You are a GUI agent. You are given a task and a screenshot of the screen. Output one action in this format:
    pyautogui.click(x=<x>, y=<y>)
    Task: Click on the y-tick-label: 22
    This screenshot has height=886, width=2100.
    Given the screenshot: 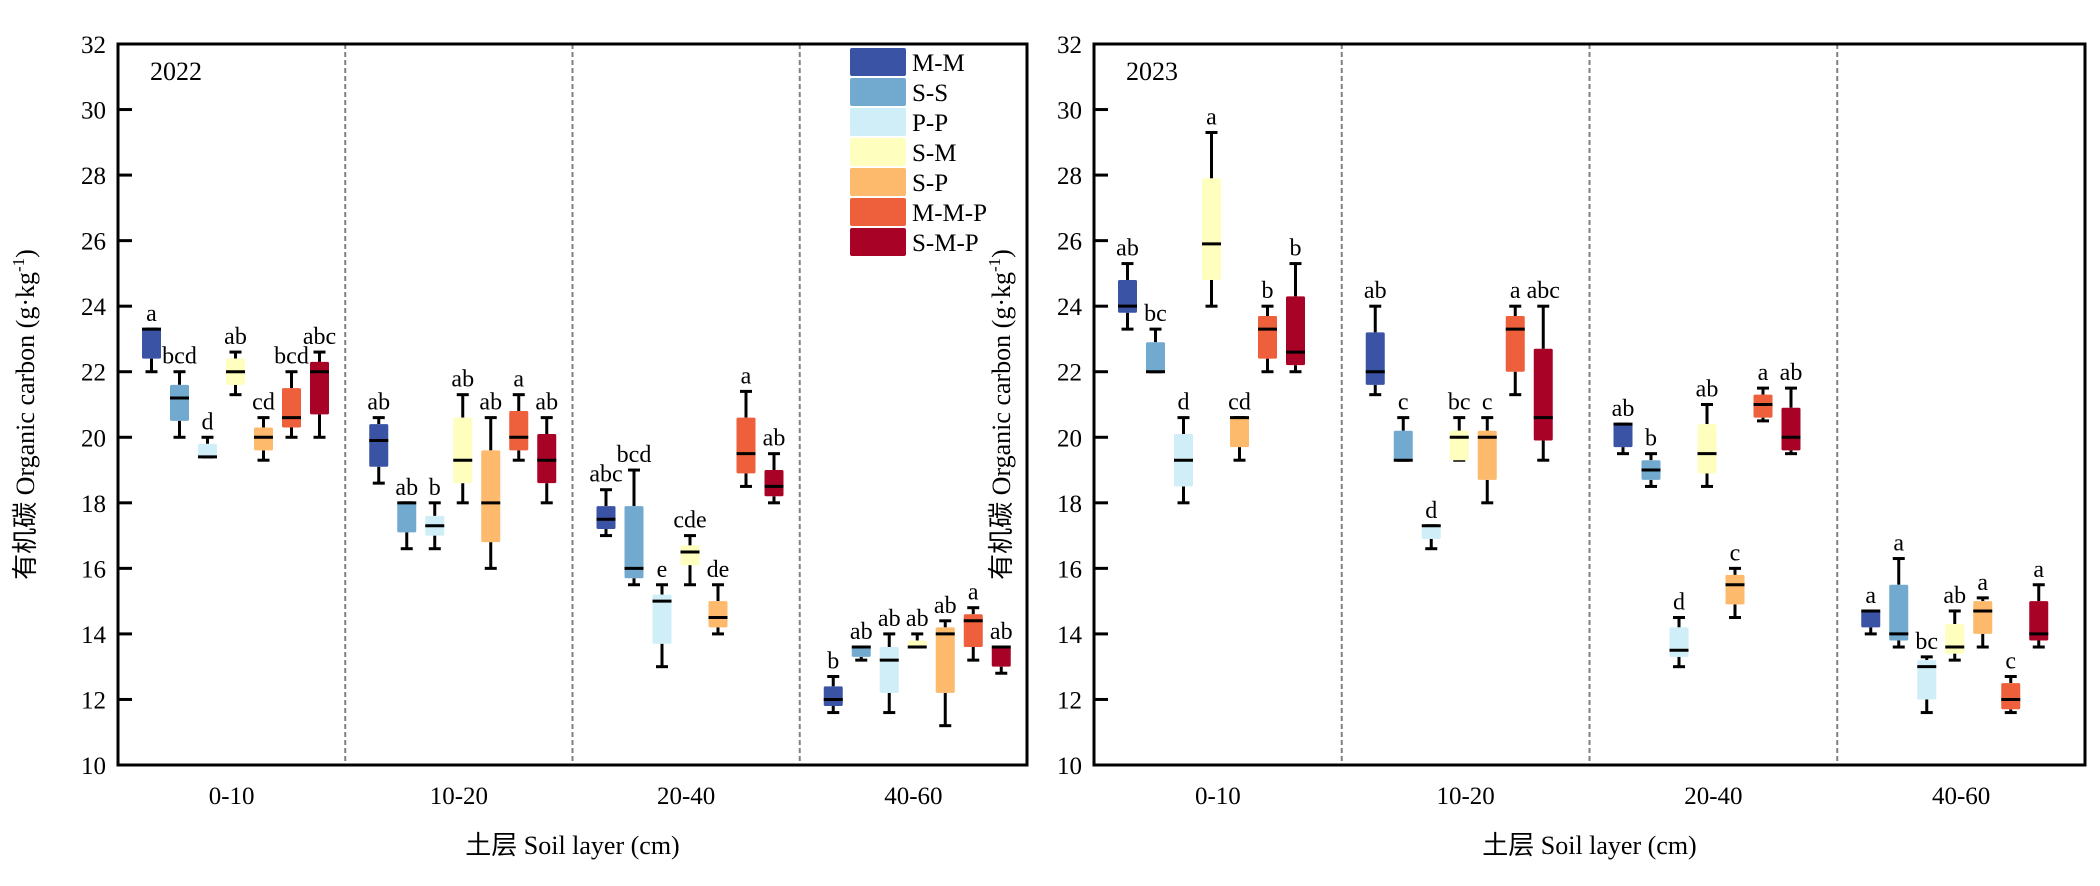 What is the action you would take?
    pyautogui.click(x=93, y=373)
    